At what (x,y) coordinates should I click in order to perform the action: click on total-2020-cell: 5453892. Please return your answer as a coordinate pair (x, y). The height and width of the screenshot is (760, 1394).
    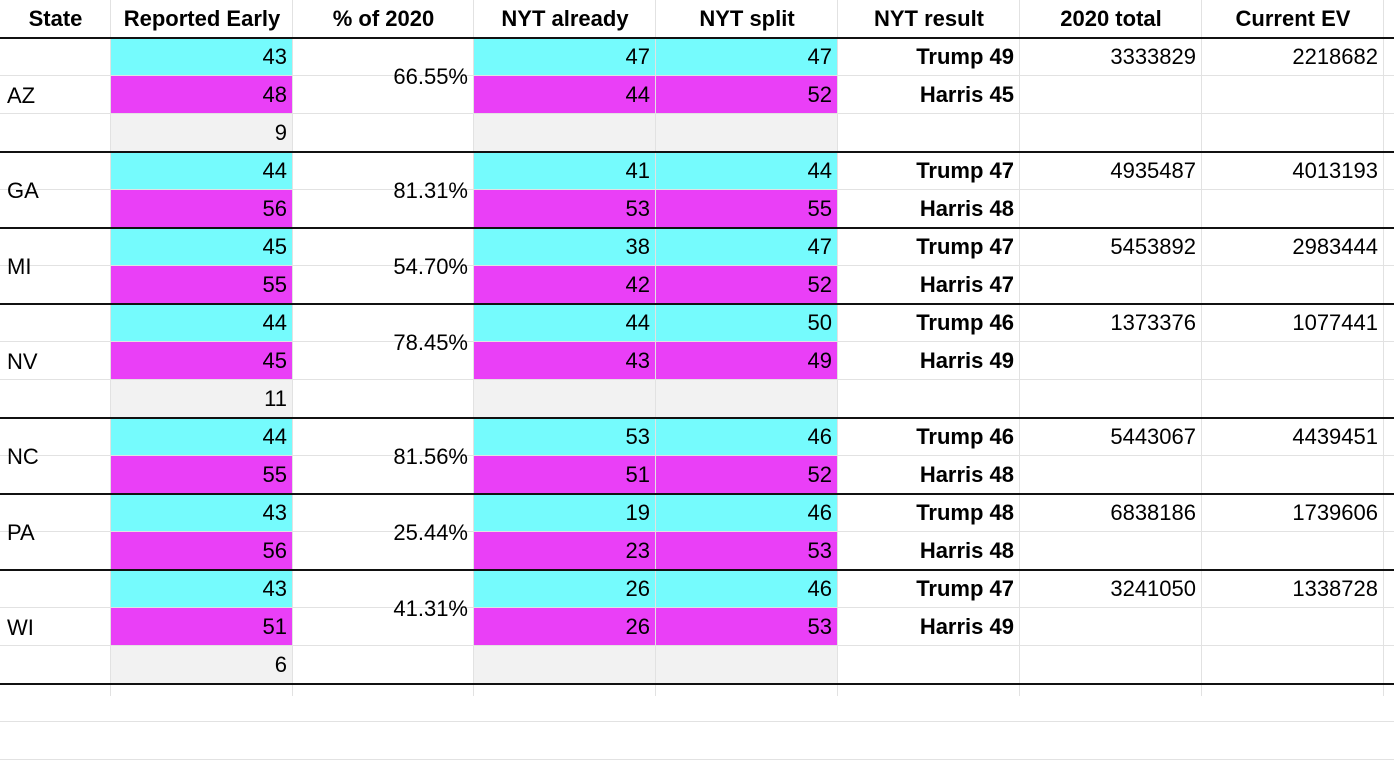
    Looking at the image, I should click on (1153, 246).